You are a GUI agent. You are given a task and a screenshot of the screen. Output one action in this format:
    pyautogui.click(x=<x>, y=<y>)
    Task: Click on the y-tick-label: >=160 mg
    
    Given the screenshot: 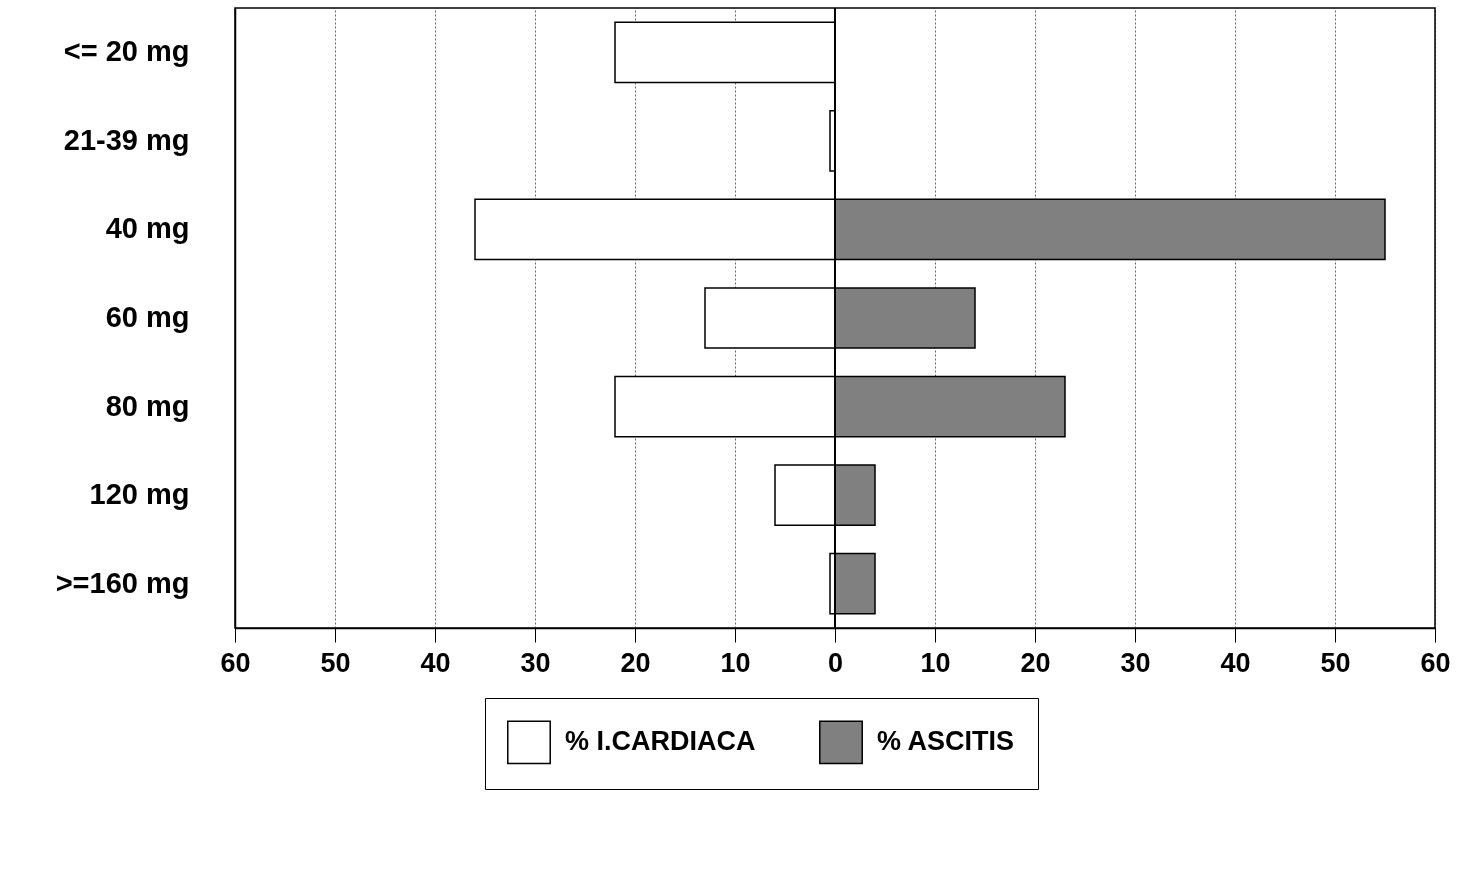 What is the action you would take?
    pyautogui.click(x=122, y=582)
    